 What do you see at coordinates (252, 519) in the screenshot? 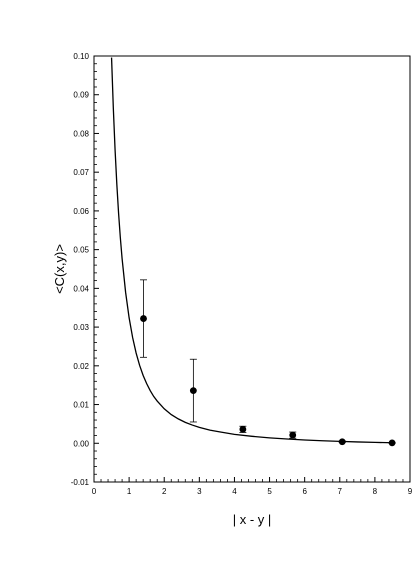
I see `x-axis-title: | x - y |` at bounding box center [252, 519].